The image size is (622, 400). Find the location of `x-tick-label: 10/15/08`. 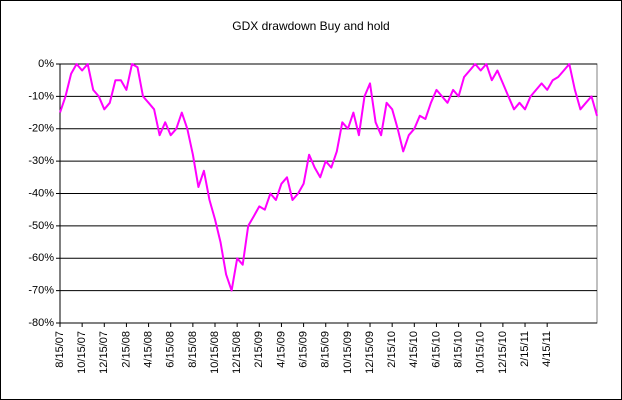

x-tick-label: 10/15/08 is located at coordinates (215, 352).